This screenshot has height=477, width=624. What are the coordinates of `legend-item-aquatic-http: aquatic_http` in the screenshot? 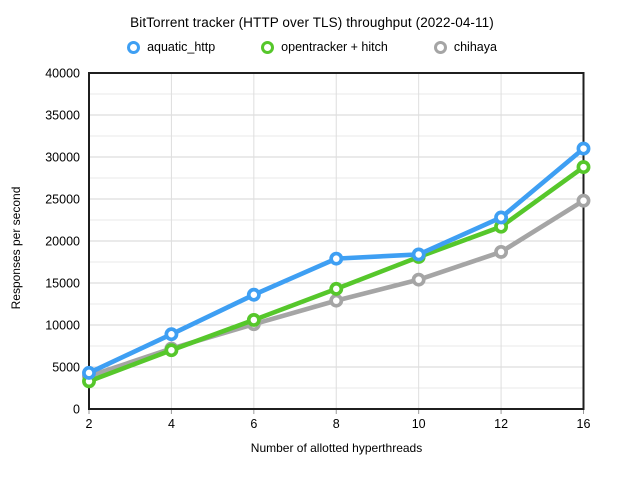 It's located at (171, 47).